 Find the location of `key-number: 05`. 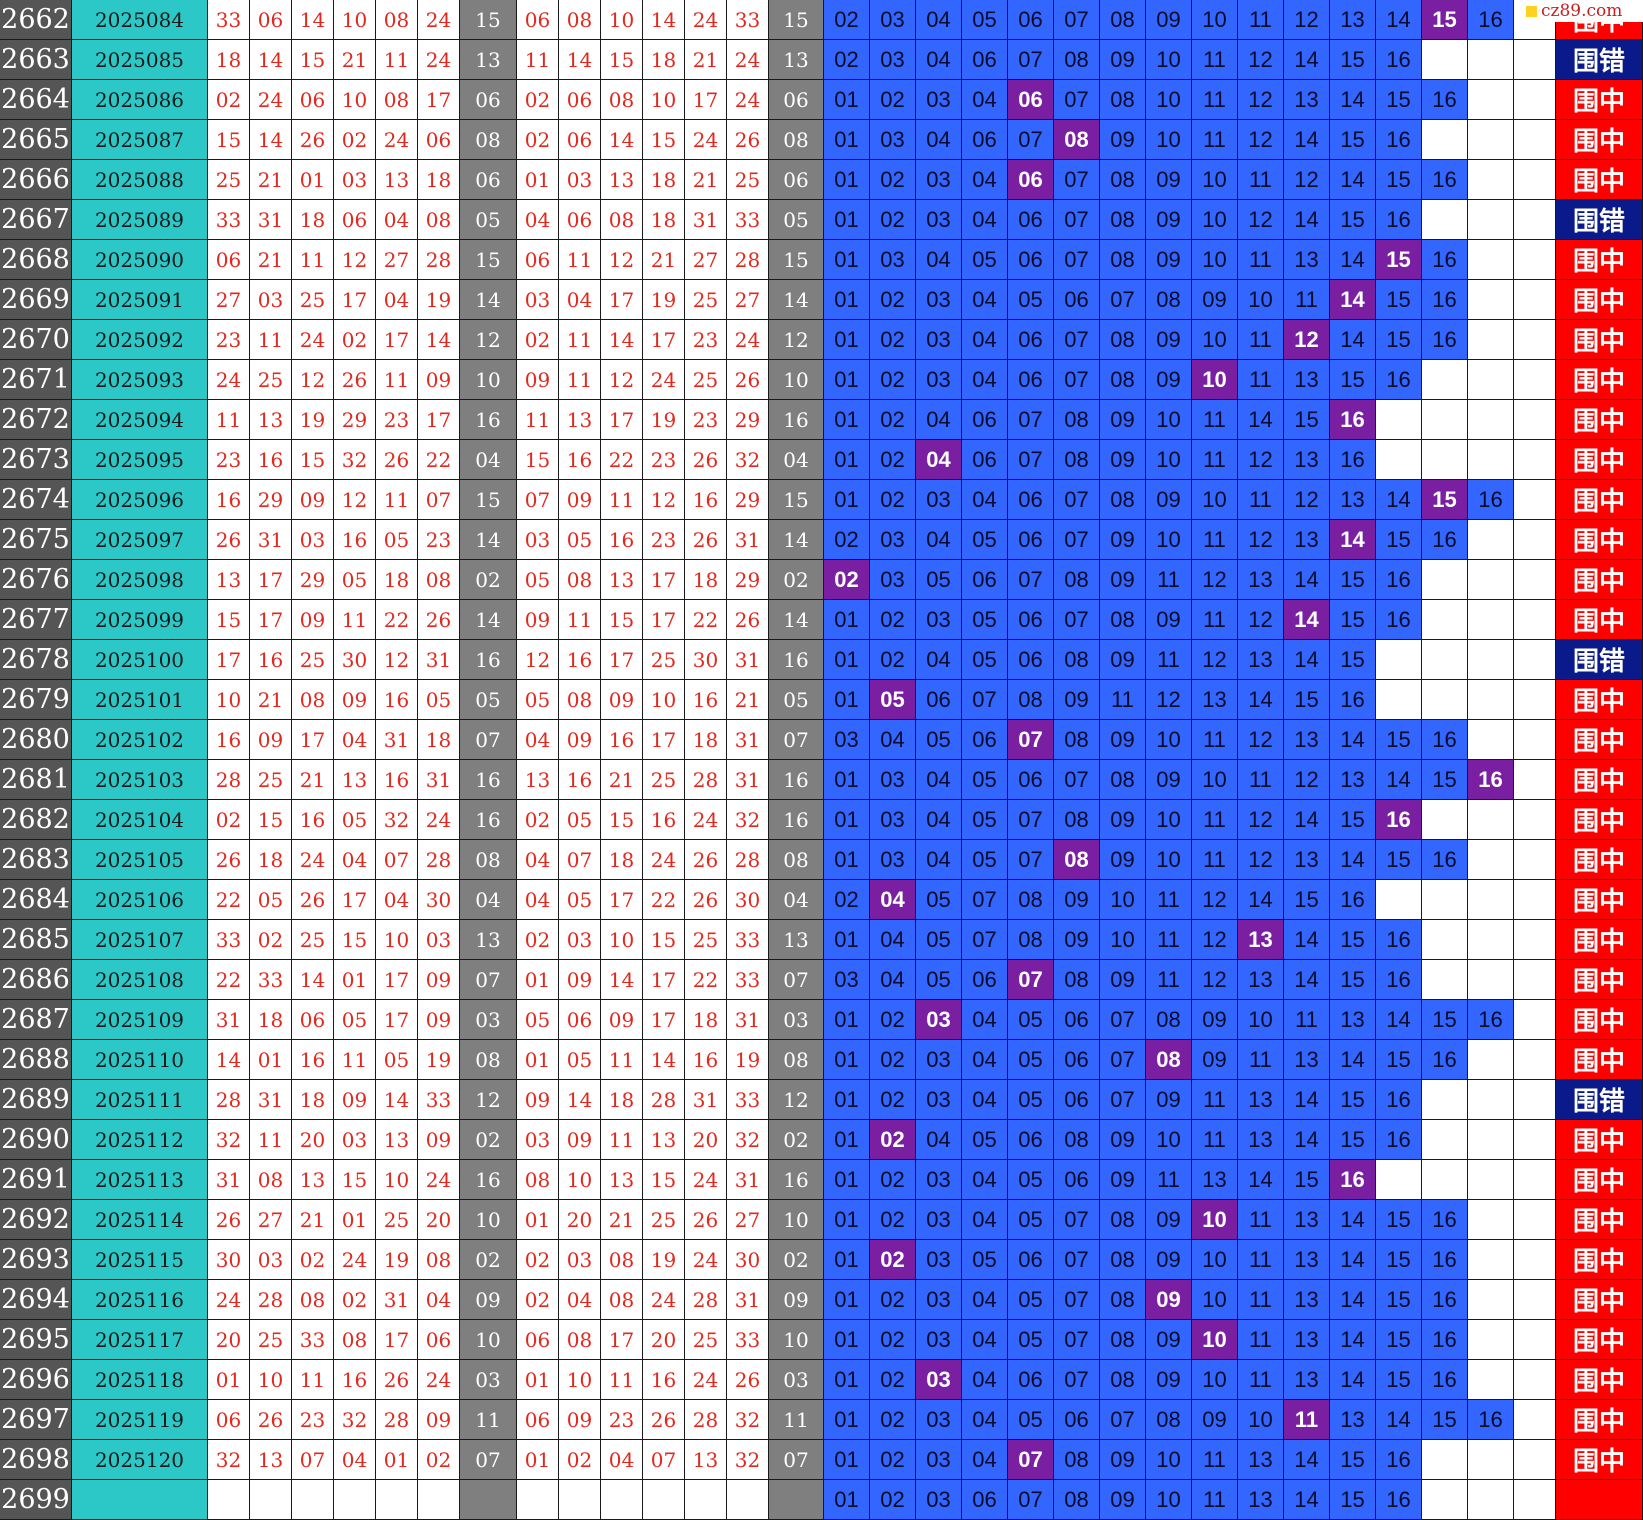

key-number: 05 is located at coordinates (488, 700).